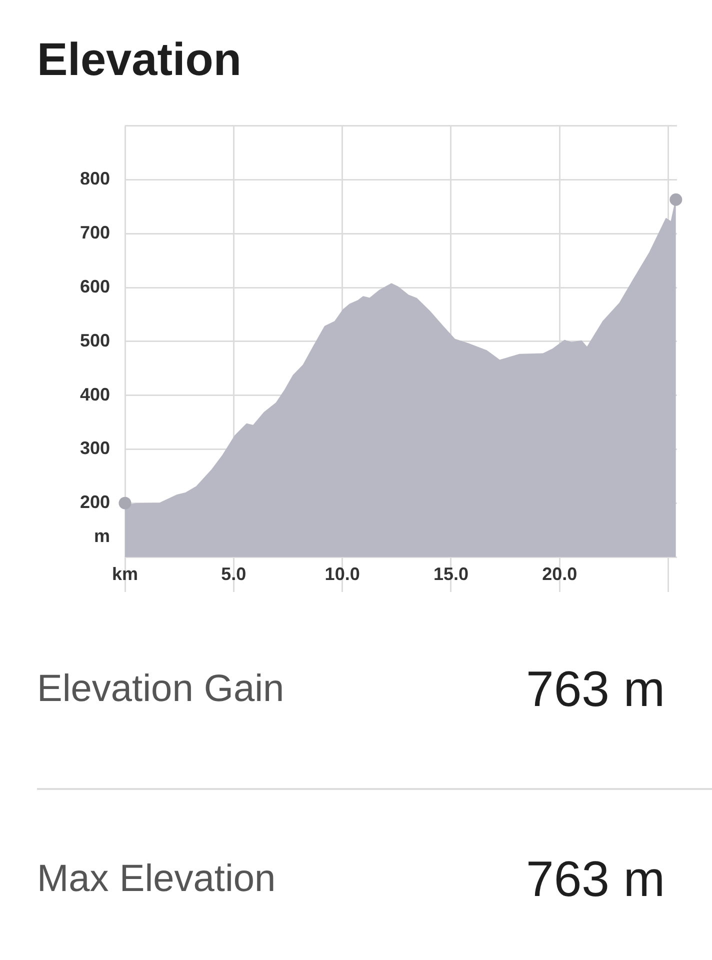  I want to click on x-tick-label: 10.0, so click(342, 574).